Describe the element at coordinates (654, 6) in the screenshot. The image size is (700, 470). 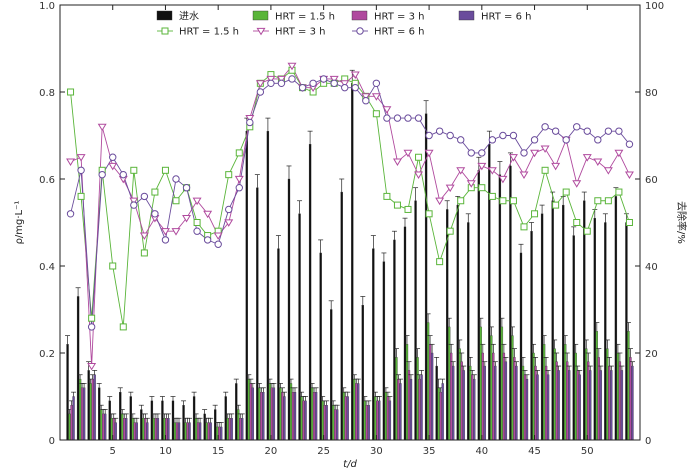
I see `y-right-tick-label: 100` at that location.